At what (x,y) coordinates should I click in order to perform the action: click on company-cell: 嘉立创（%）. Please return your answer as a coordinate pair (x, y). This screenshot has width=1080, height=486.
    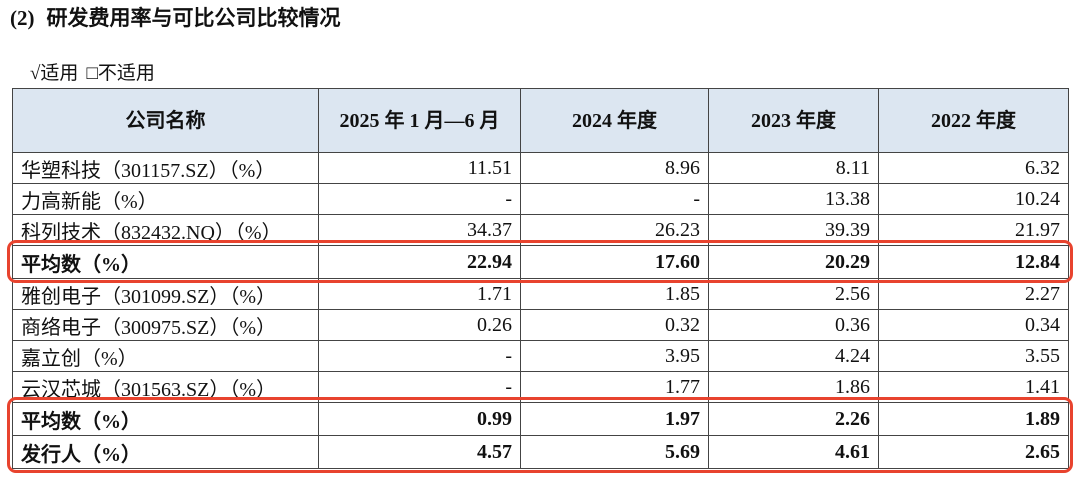
    Looking at the image, I should click on (165, 356).